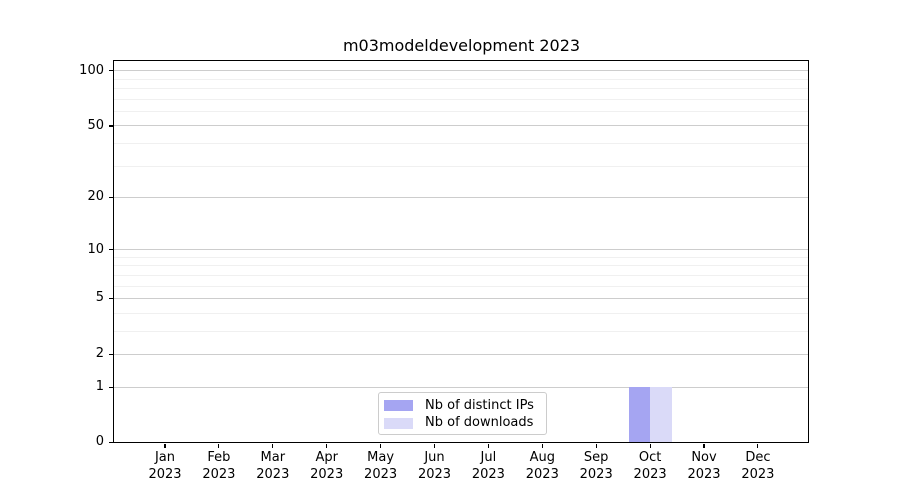 The height and width of the screenshot is (500, 900). What do you see at coordinates (758, 457) in the screenshot?
I see `x-tick-month: Dec` at bounding box center [758, 457].